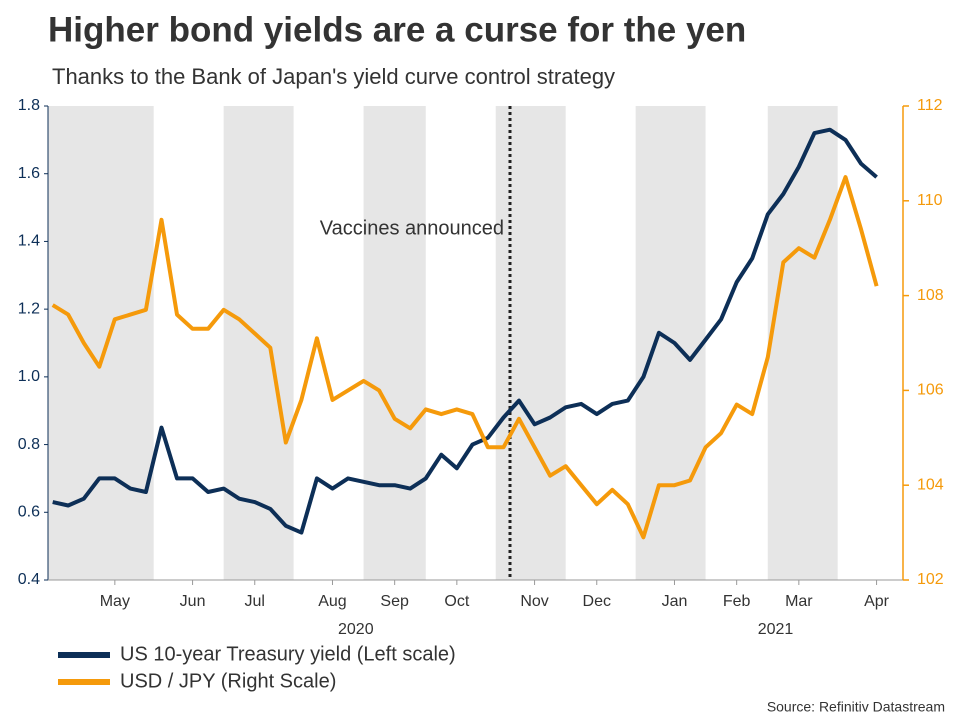 The image size is (960, 720). Describe the element at coordinates (776, 629) in the screenshot. I see `year-label: 2021` at that location.